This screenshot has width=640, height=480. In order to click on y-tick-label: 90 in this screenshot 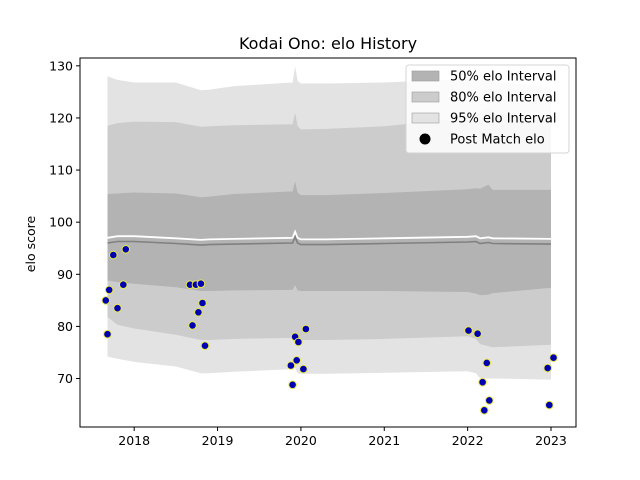, I will do `click(65, 274)`.